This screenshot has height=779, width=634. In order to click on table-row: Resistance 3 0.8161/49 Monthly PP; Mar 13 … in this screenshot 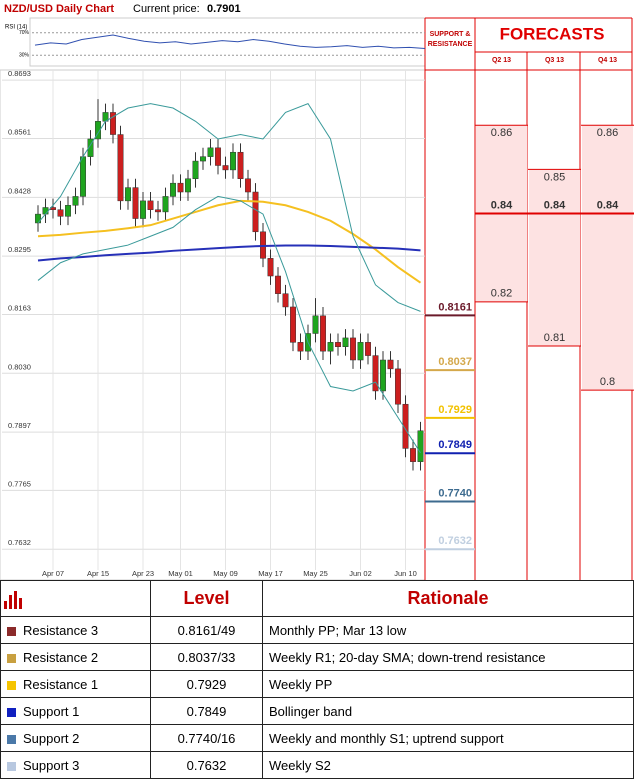, I will do `click(317, 630)`.